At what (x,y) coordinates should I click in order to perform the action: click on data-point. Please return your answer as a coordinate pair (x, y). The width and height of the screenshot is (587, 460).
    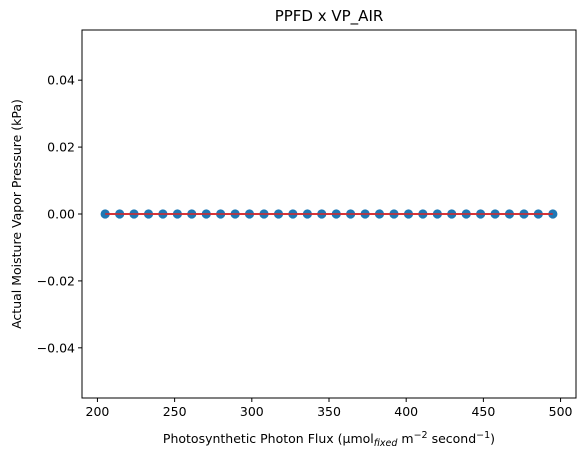
    Looking at the image, I should click on (553, 214).